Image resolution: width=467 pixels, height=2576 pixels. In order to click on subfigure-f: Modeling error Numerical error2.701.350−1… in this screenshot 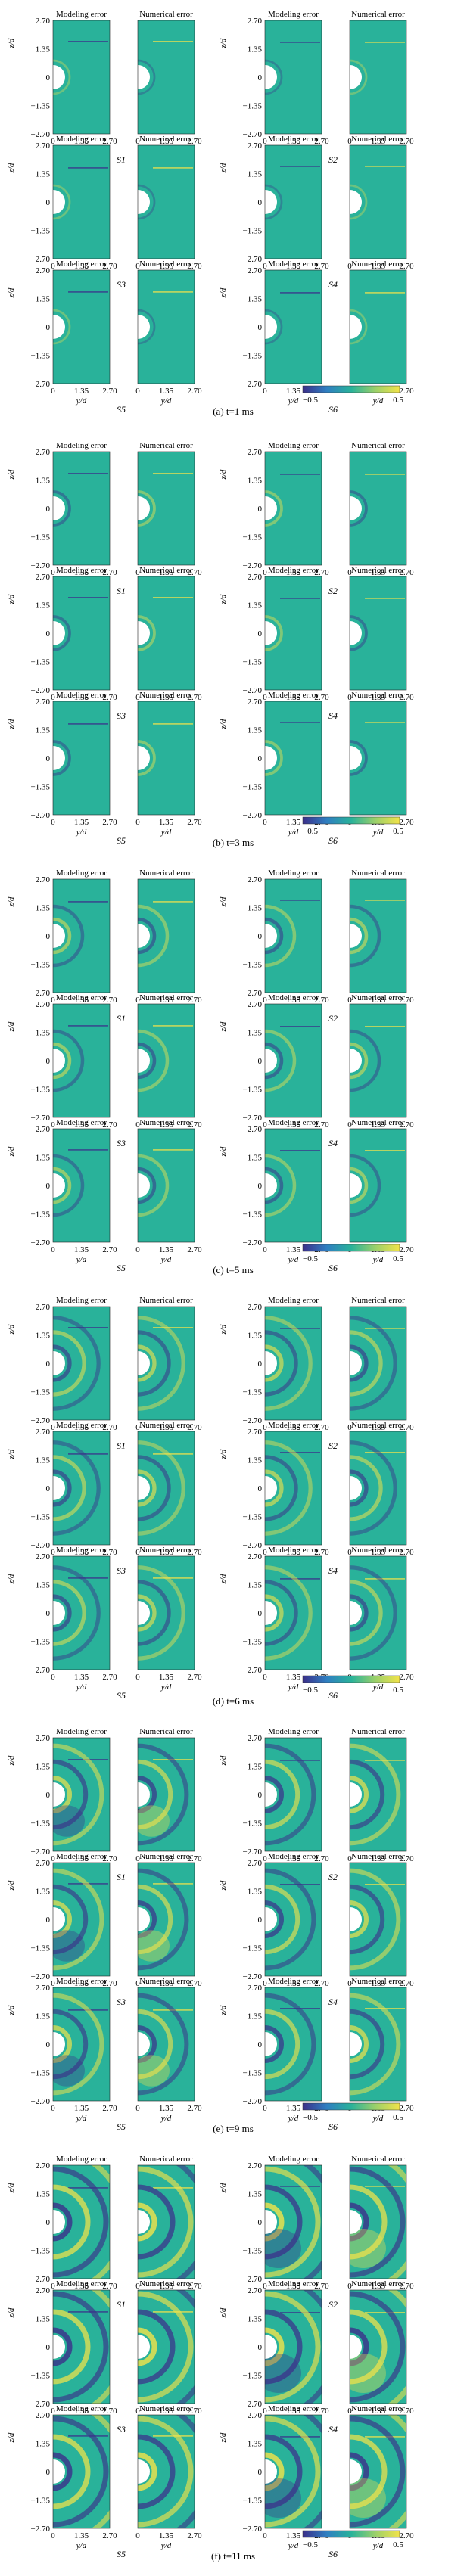, I will do `click(210, 2358)`.